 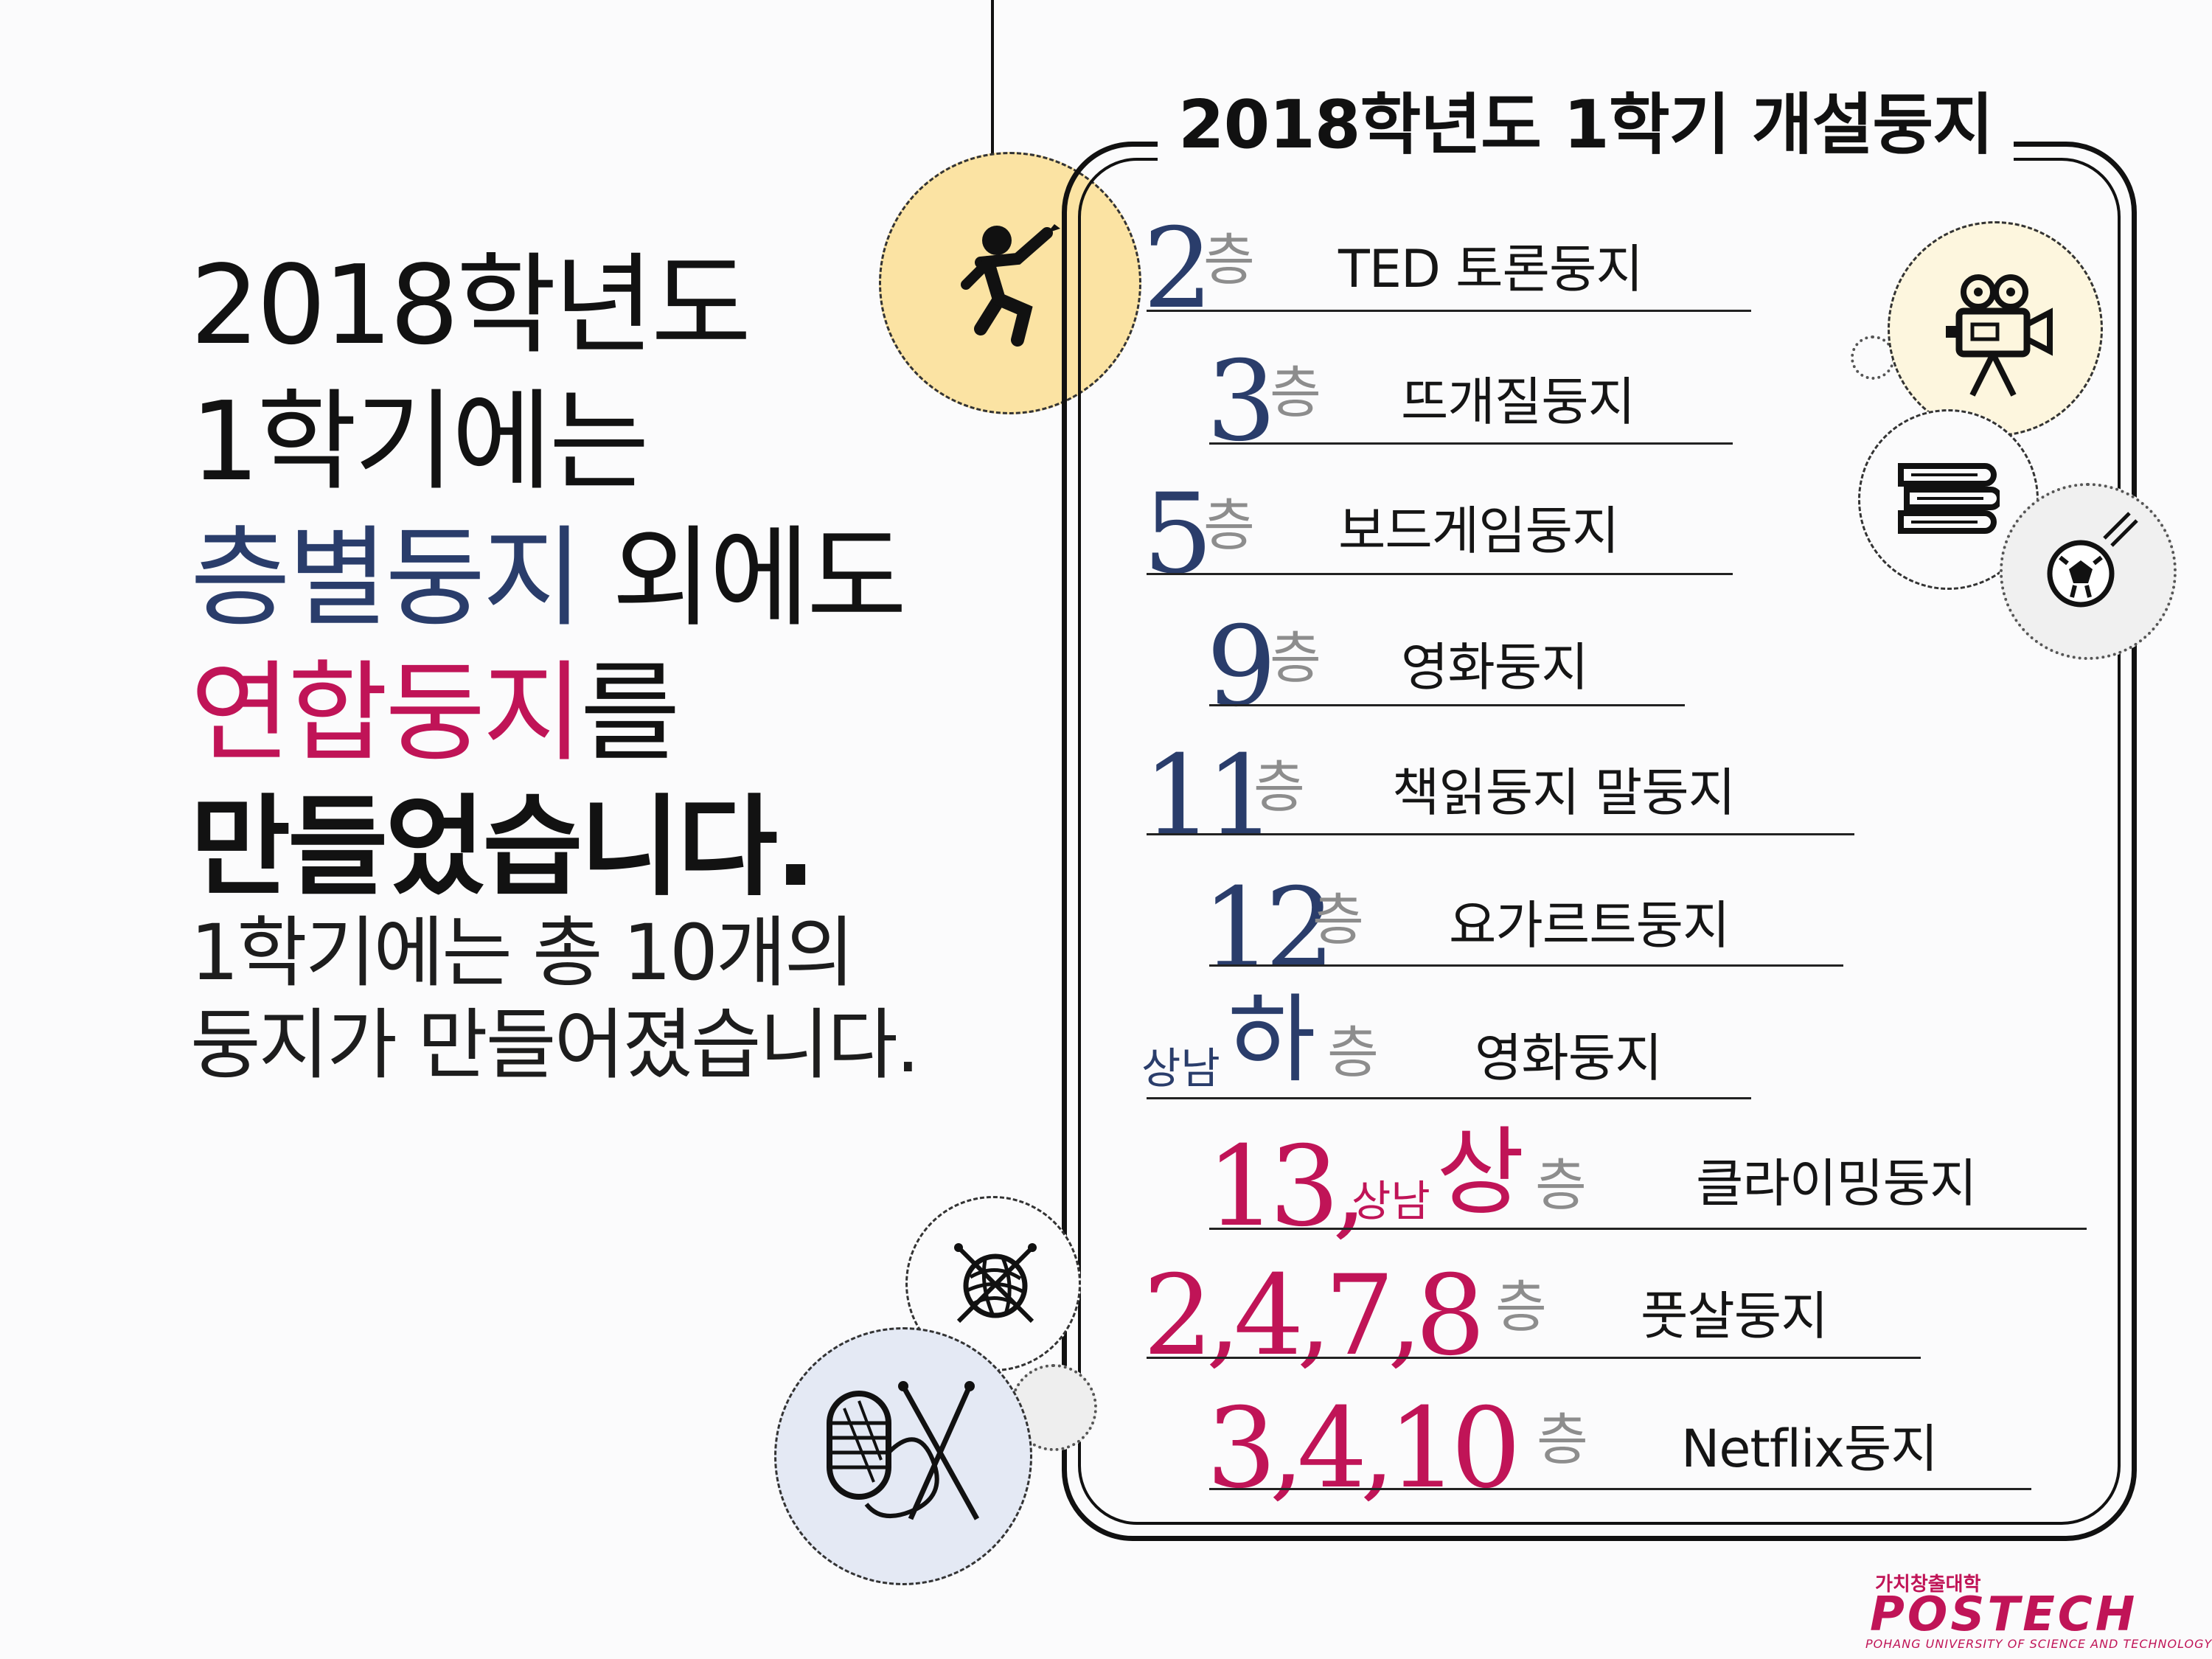 I want to click on intro-sub-1: 1학기에는 총 10개의, so click(x=522, y=953).